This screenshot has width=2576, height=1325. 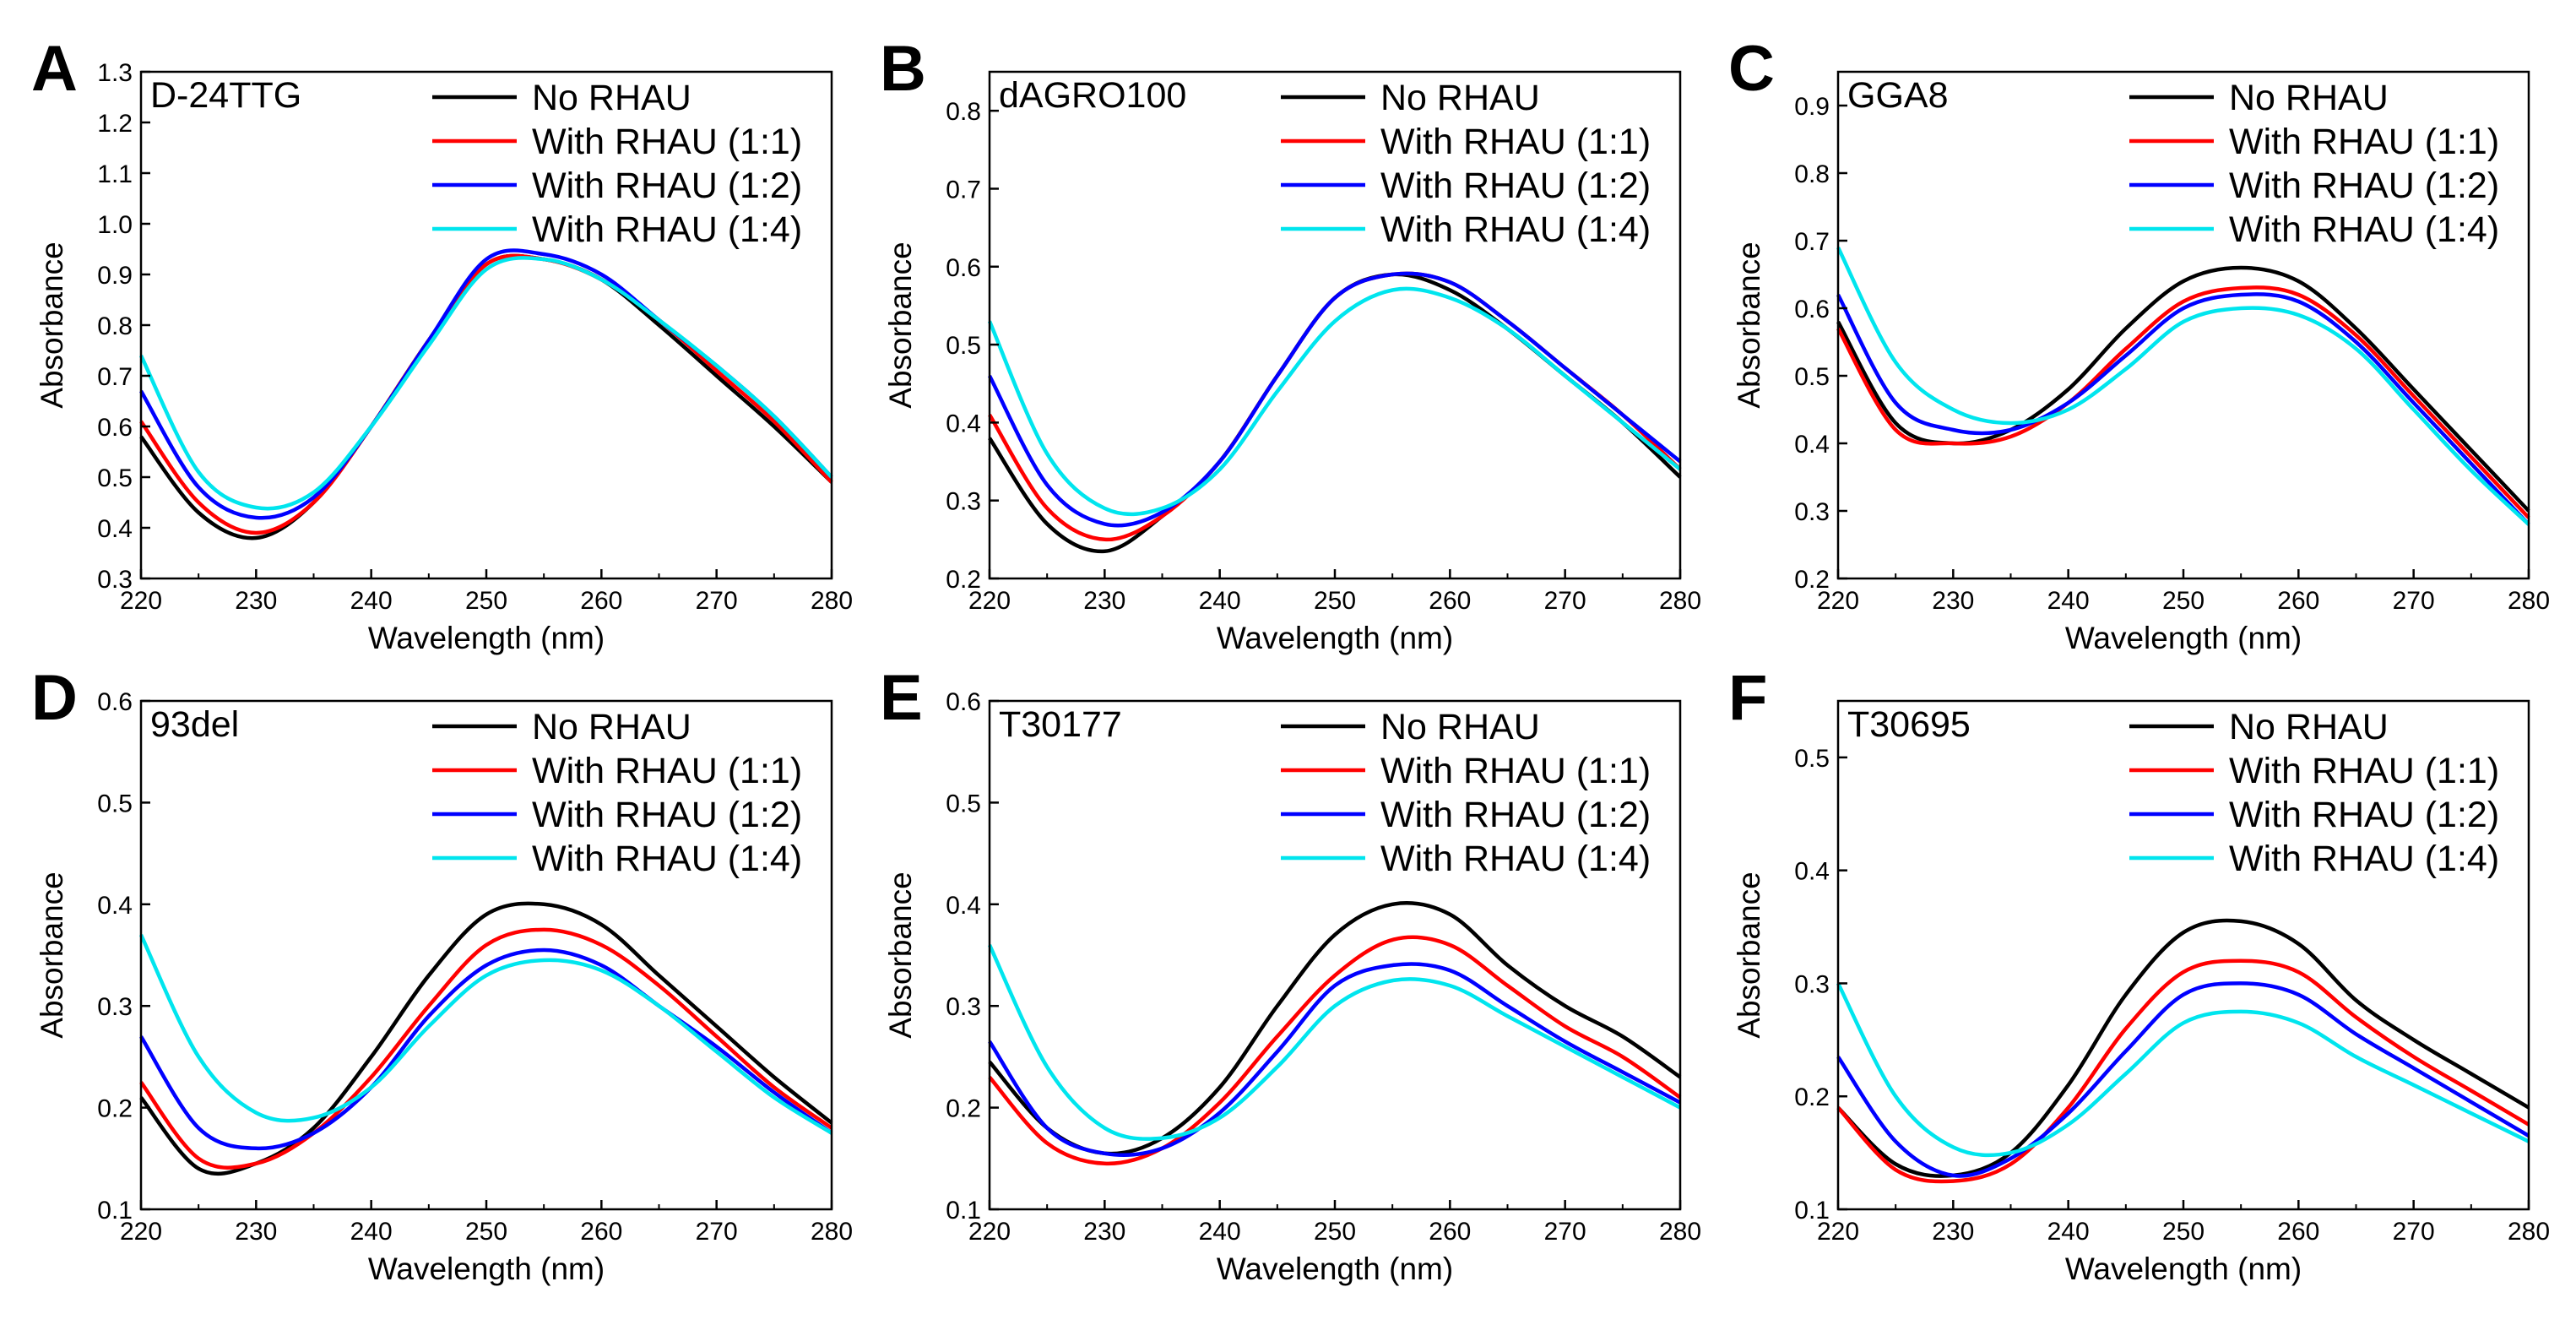 I want to click on panel-letter: A, so click(x=55, y=69).